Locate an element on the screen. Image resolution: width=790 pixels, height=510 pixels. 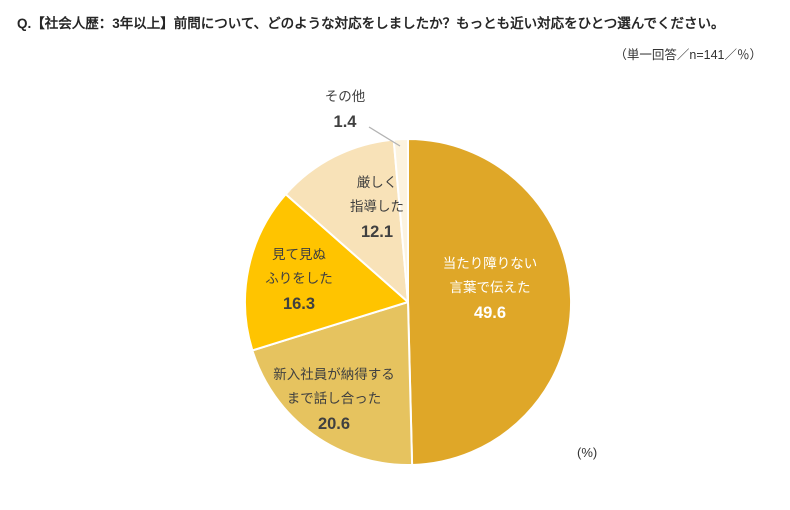
slice-label-strict: 厳しく 指導した 12.1 is located at coordinates (377, 206).